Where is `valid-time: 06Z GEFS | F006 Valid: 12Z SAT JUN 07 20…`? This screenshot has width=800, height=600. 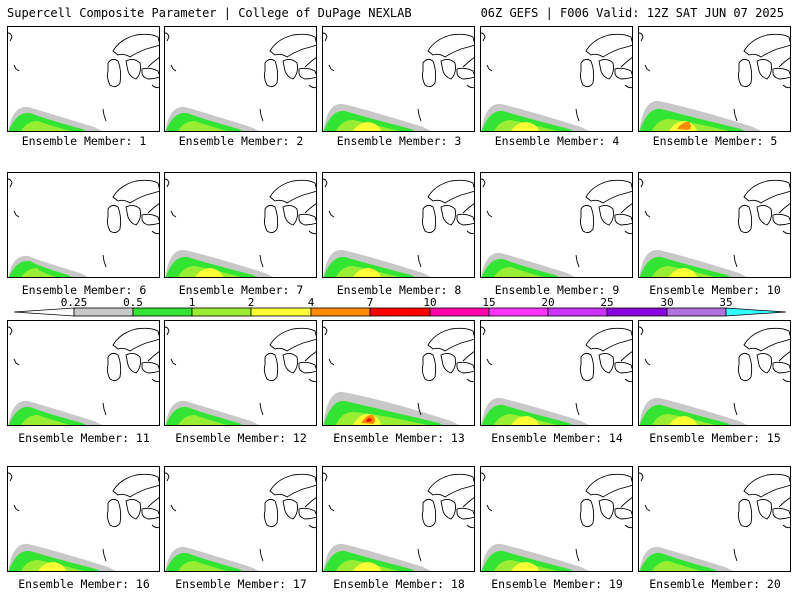 valid-time: 06Z GEFS | F006 Valid: 12Z SAT JUN 07 20… is located at coordinates (632, 13).